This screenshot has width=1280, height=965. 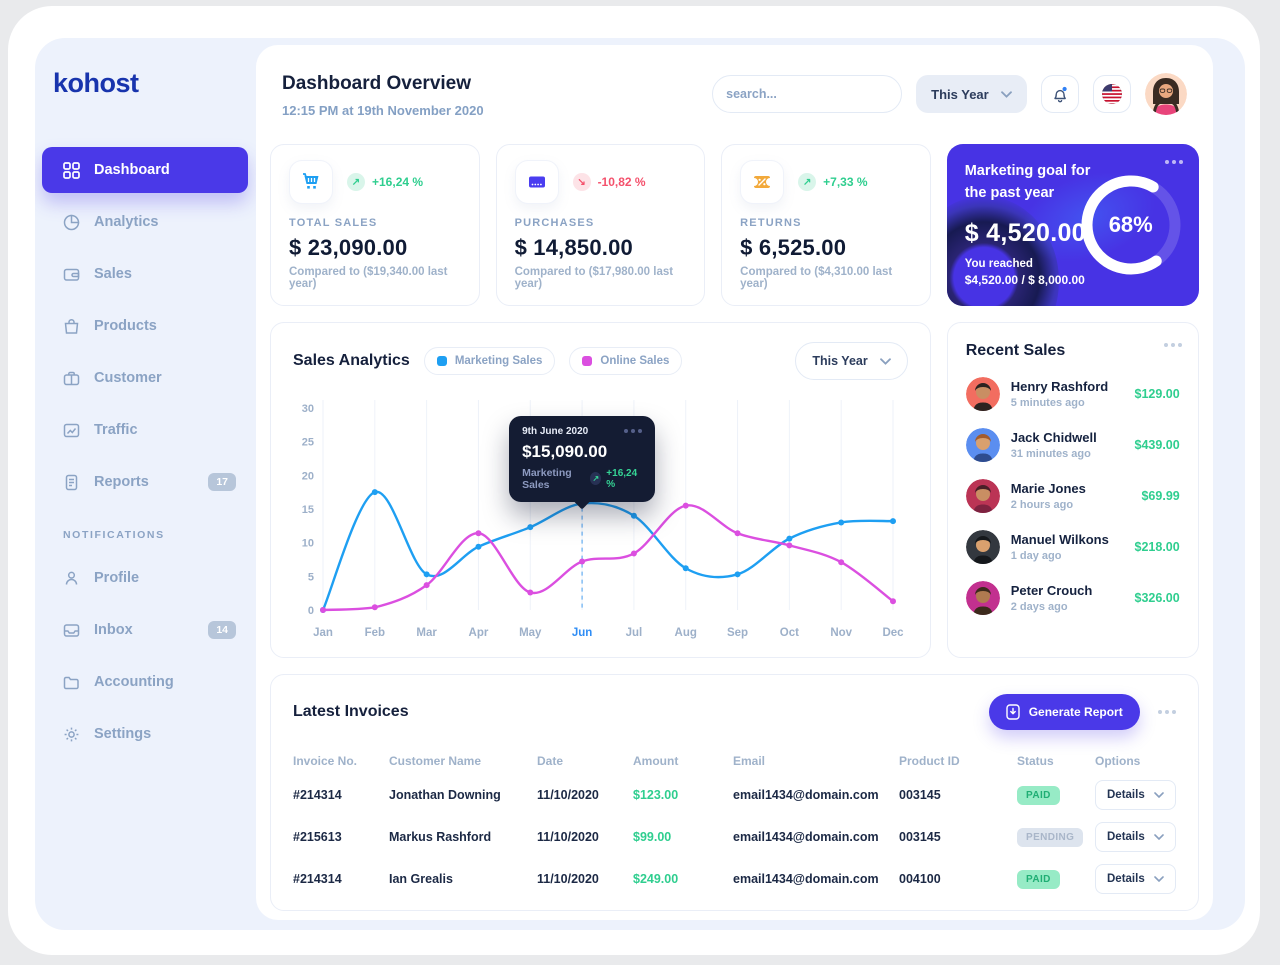 What do you see at coordinates (1072, 496) in the screenshot?
I see `sale-row: Marie Jones 2 hours ago $69.99` at bounding box center [1072, 496].